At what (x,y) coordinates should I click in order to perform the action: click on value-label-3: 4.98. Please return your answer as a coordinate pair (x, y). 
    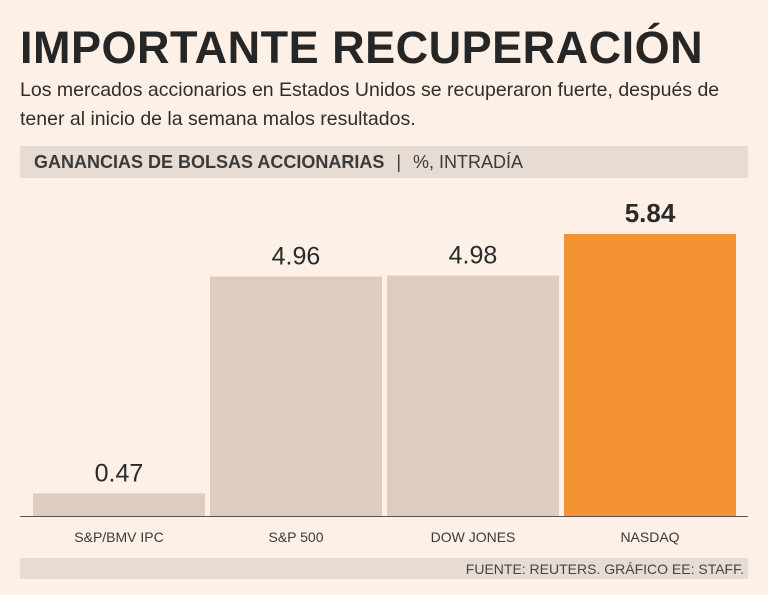
    Looking at the image, I should click on (473, 256).